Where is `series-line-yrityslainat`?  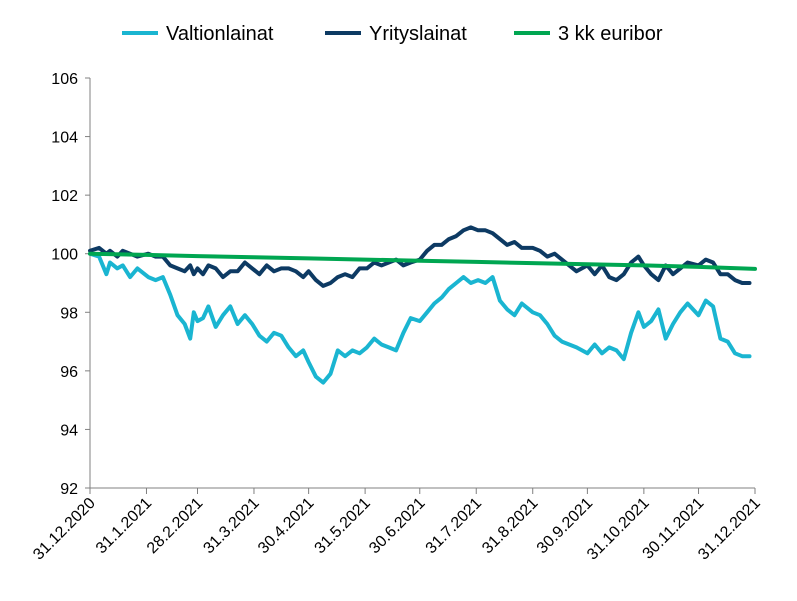 series-line-yrityslainat is located at coordinates (420, 256).